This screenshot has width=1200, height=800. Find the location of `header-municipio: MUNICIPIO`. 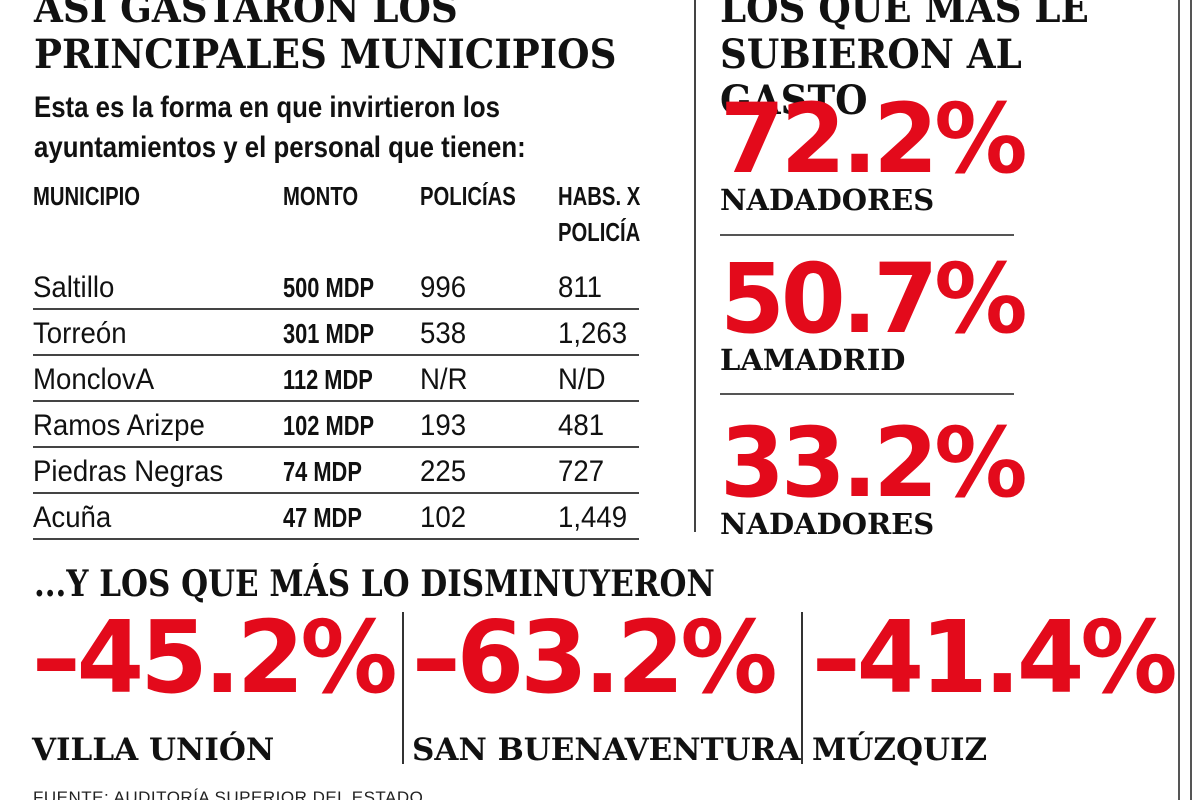

header-municipio: MUNICIPIO is located at coordinates (87, 196).